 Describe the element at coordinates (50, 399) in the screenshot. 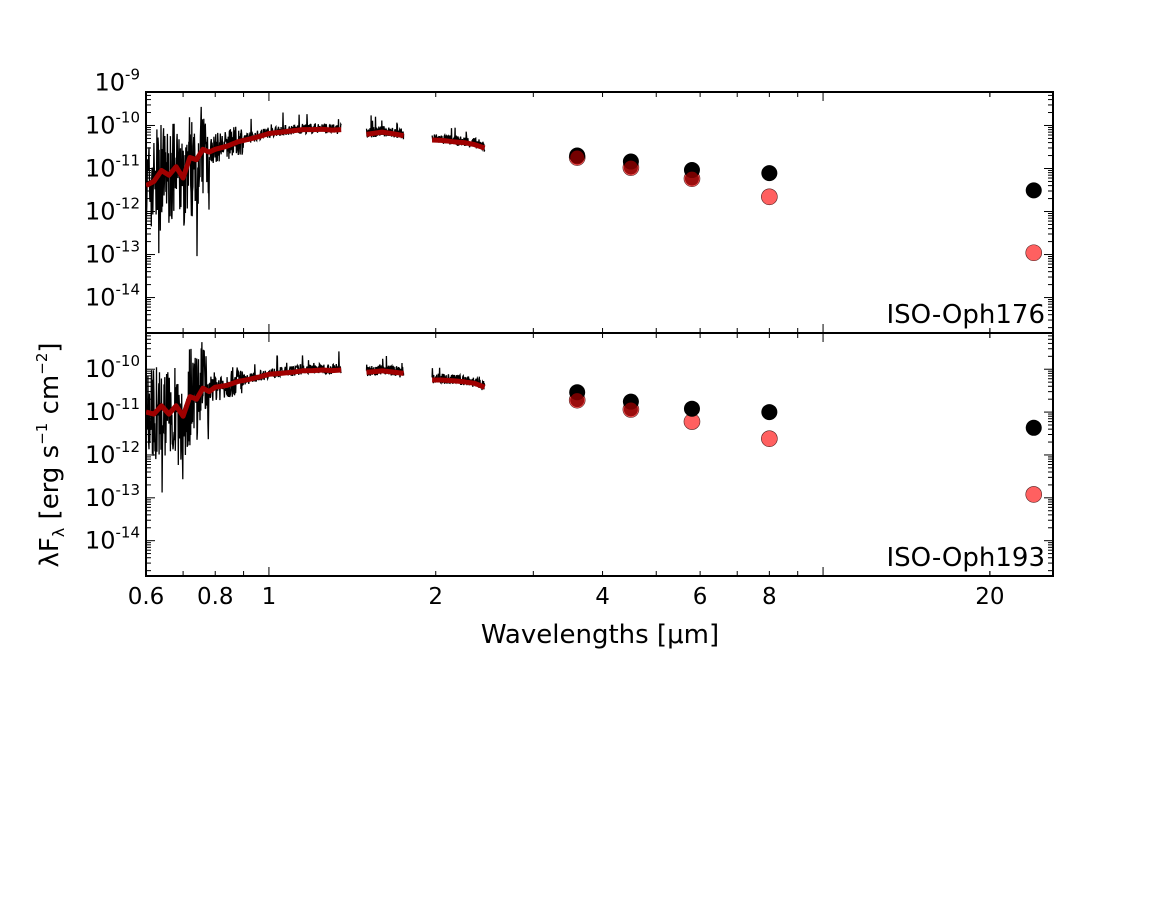

I see `y-label-mid: cm` at that location.